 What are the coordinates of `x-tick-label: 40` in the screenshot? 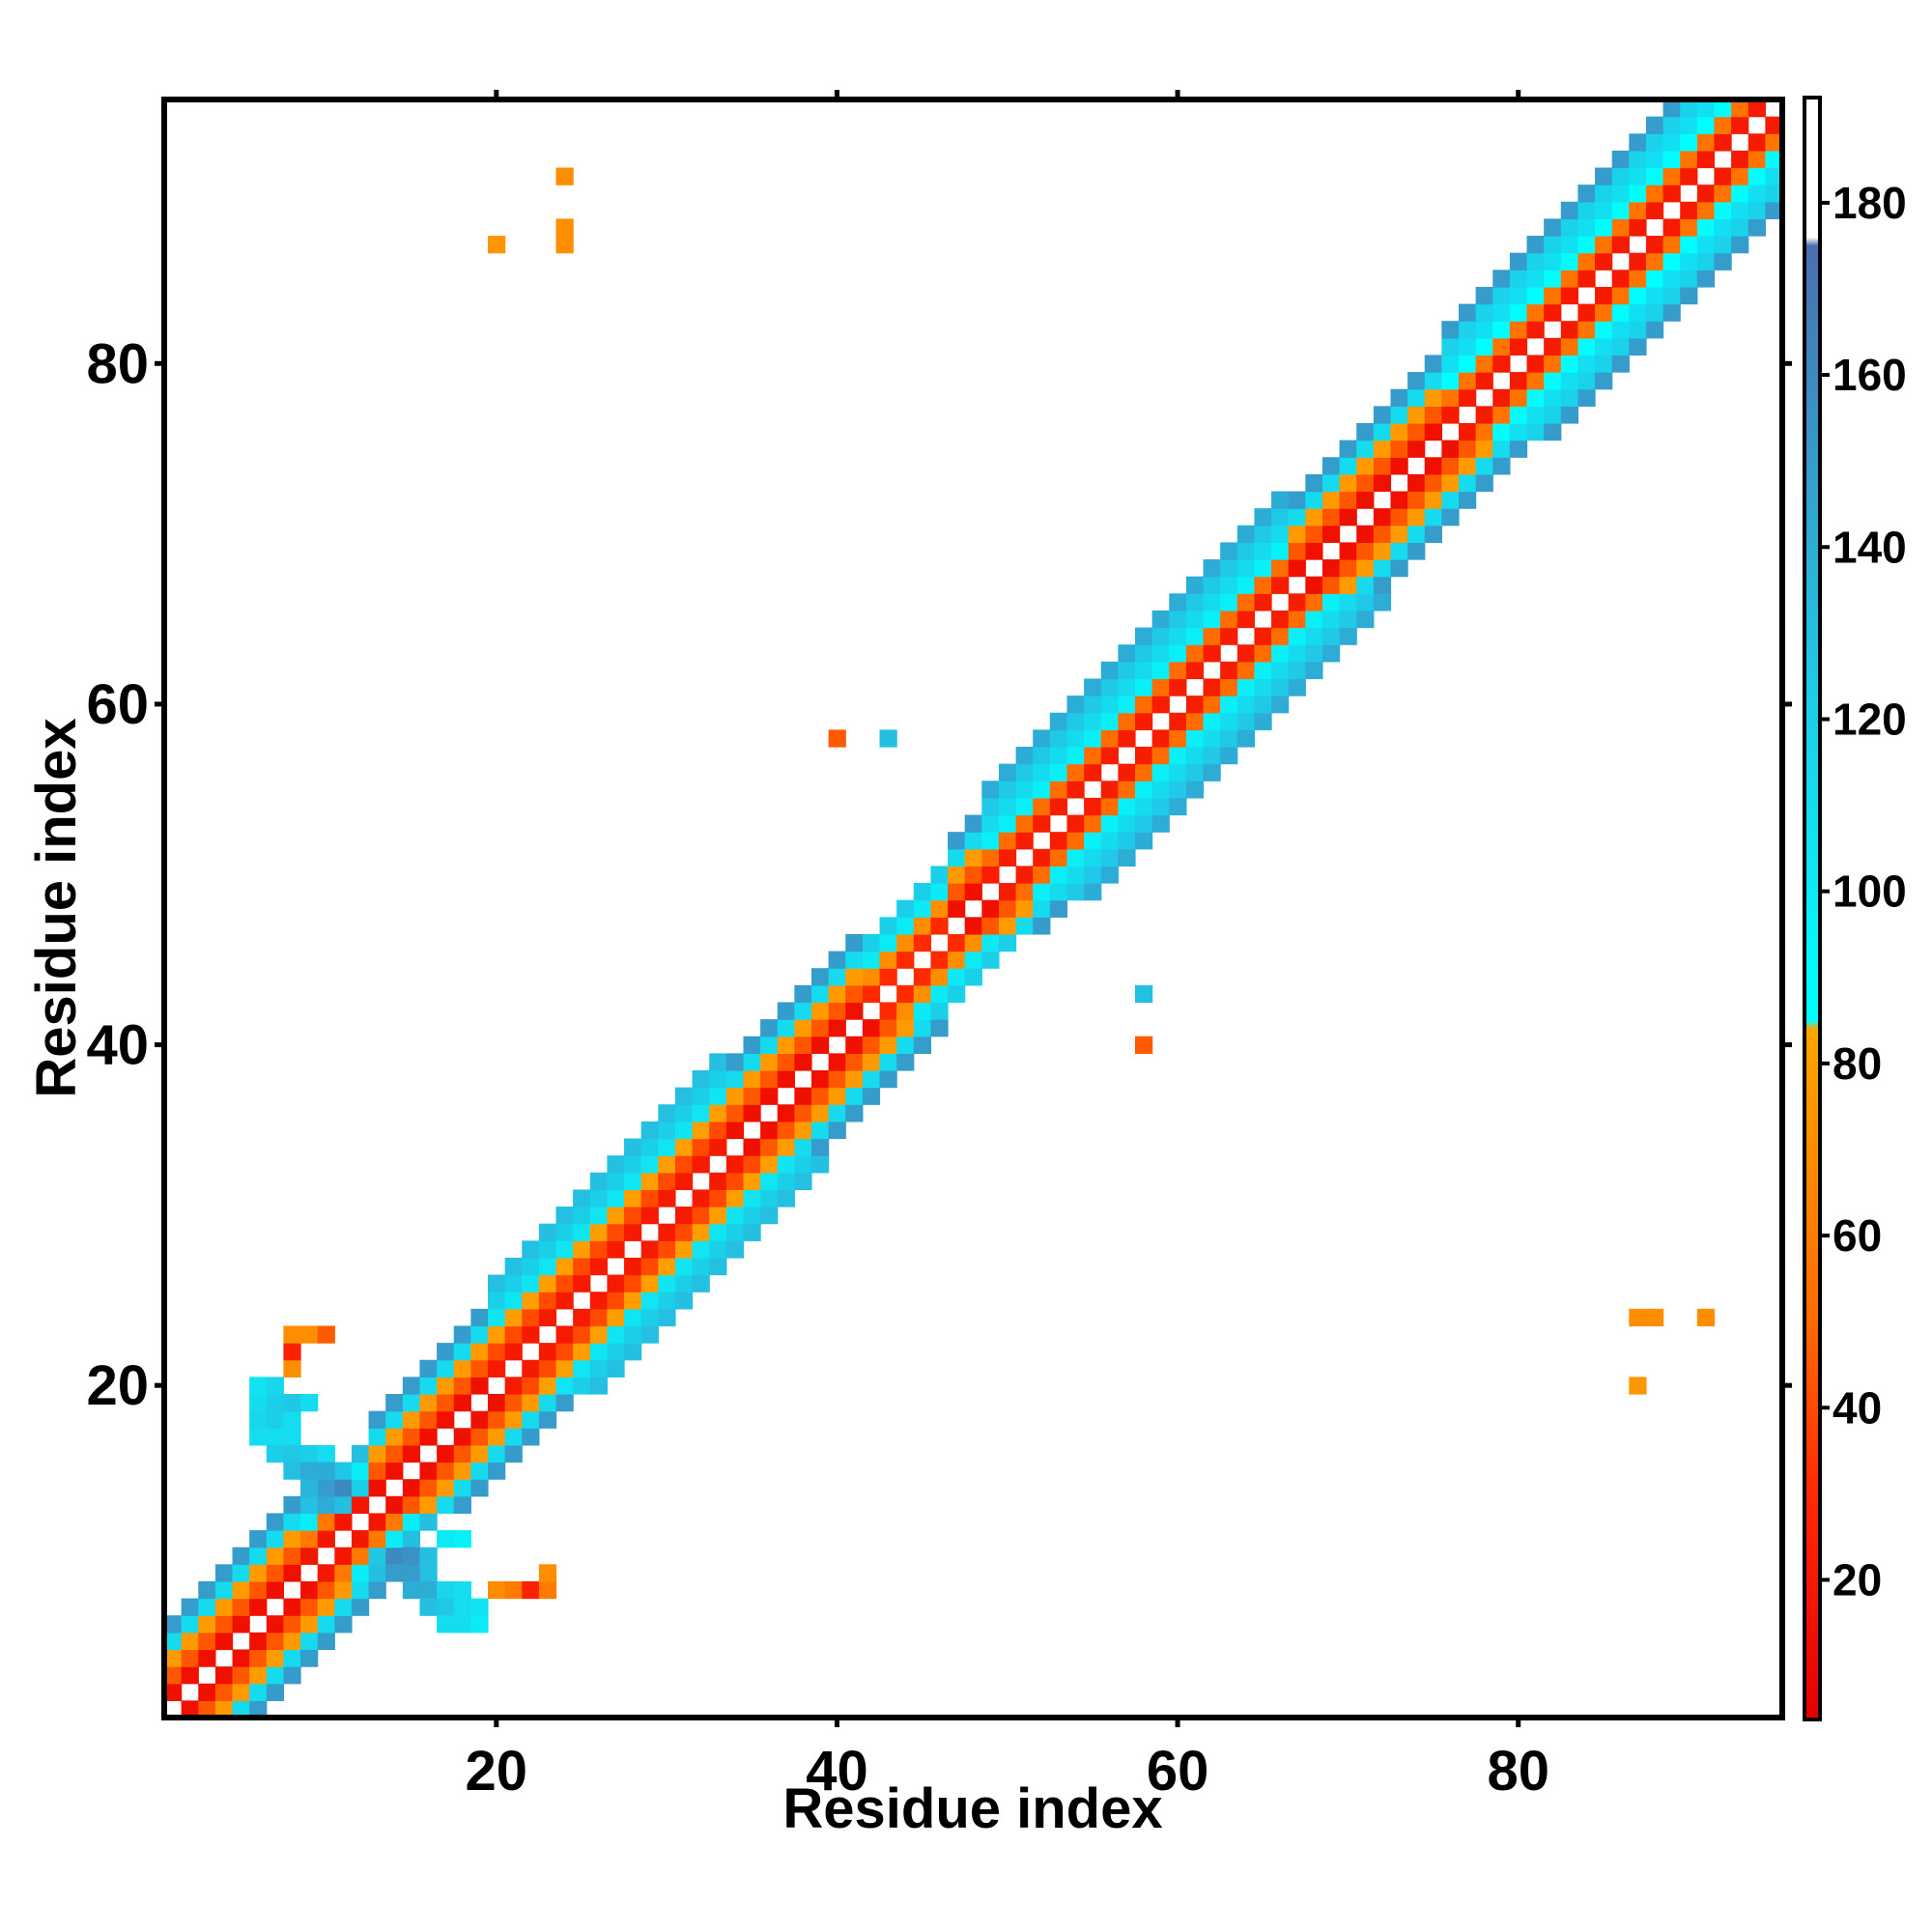 It's located at (837, 1771).